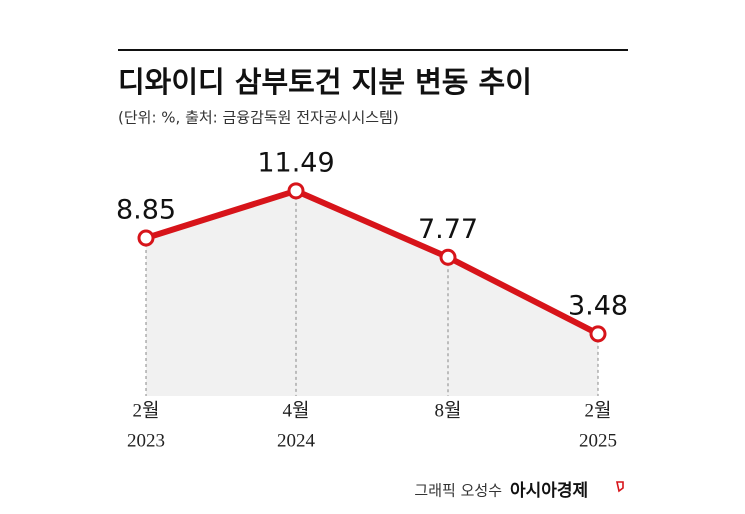 This screenshot has width=745, height=514. What do you see at coordinates (296, 410) in the screenshot?
I see `x-tick-label: 4월` at bounding box center [296, 410].